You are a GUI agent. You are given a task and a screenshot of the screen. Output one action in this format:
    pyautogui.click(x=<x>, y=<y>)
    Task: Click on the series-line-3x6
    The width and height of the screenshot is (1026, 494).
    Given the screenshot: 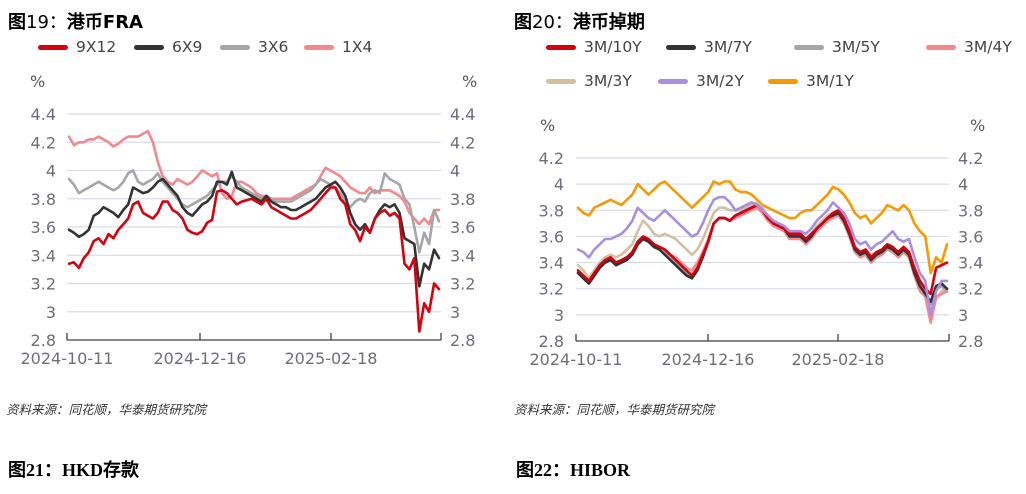 What is the action you would take?
    pyautogui.click(x=254, y=211)
    